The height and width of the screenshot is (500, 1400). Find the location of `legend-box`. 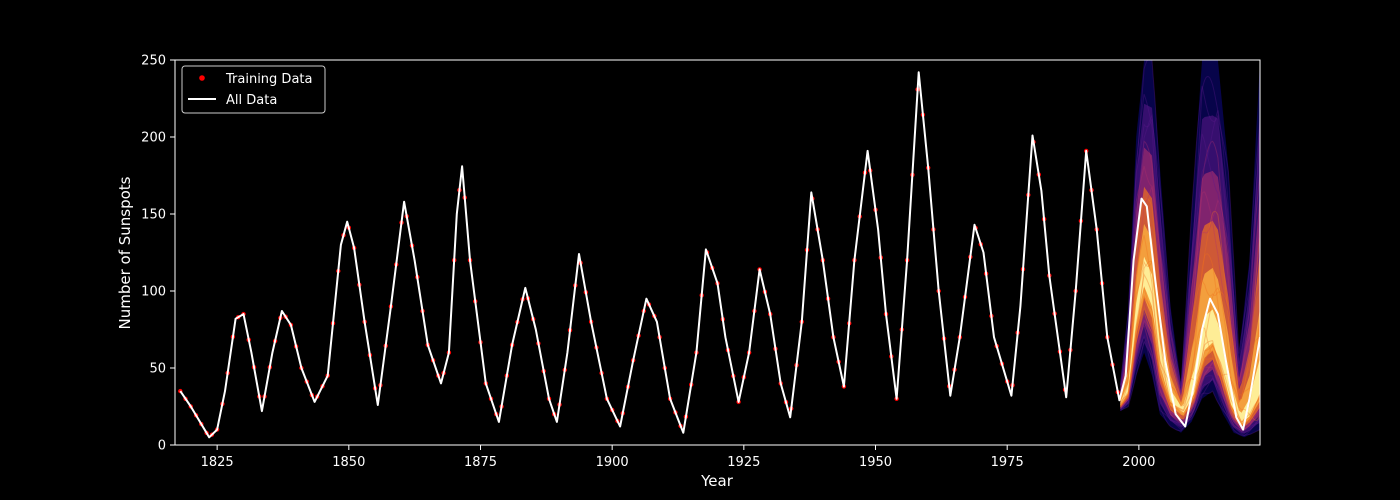

legend-box is located at coordinates (253, 89).